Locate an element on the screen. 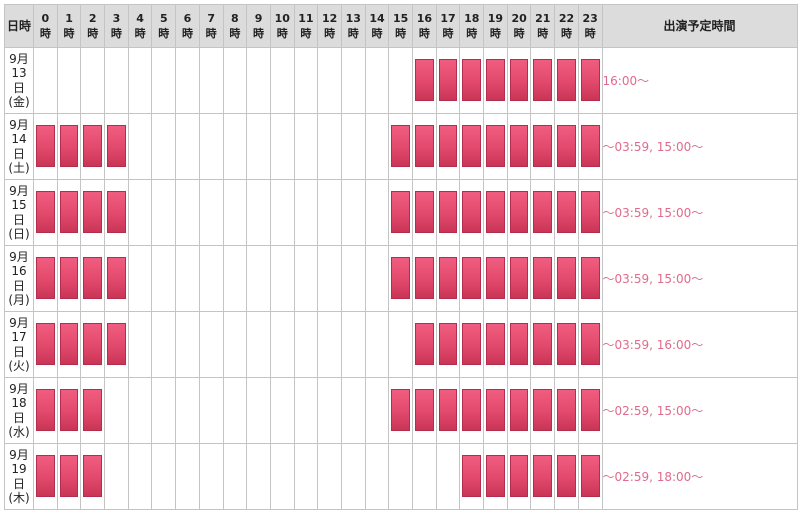 The width and height of the screenshot is (800, 514). hour-number: 2 is located at coordinates (92, 18).